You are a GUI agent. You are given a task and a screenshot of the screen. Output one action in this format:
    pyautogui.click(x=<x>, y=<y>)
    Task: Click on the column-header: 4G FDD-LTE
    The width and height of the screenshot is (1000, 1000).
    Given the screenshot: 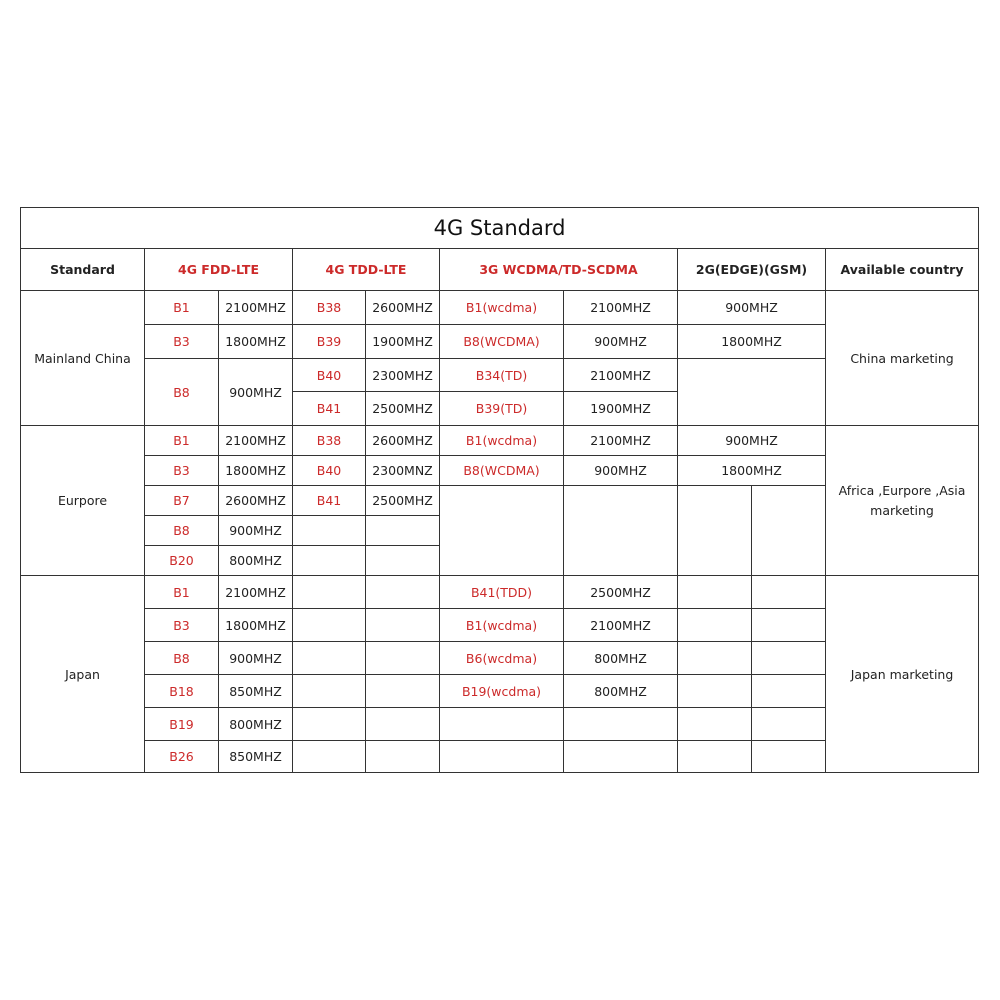 What is the action you would take?
    pyautogui.click(x=218, y=269)
    